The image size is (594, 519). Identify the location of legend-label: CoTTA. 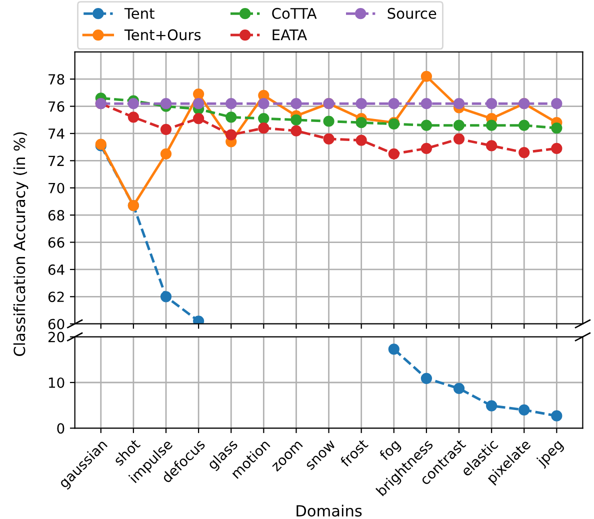
(294, 13).